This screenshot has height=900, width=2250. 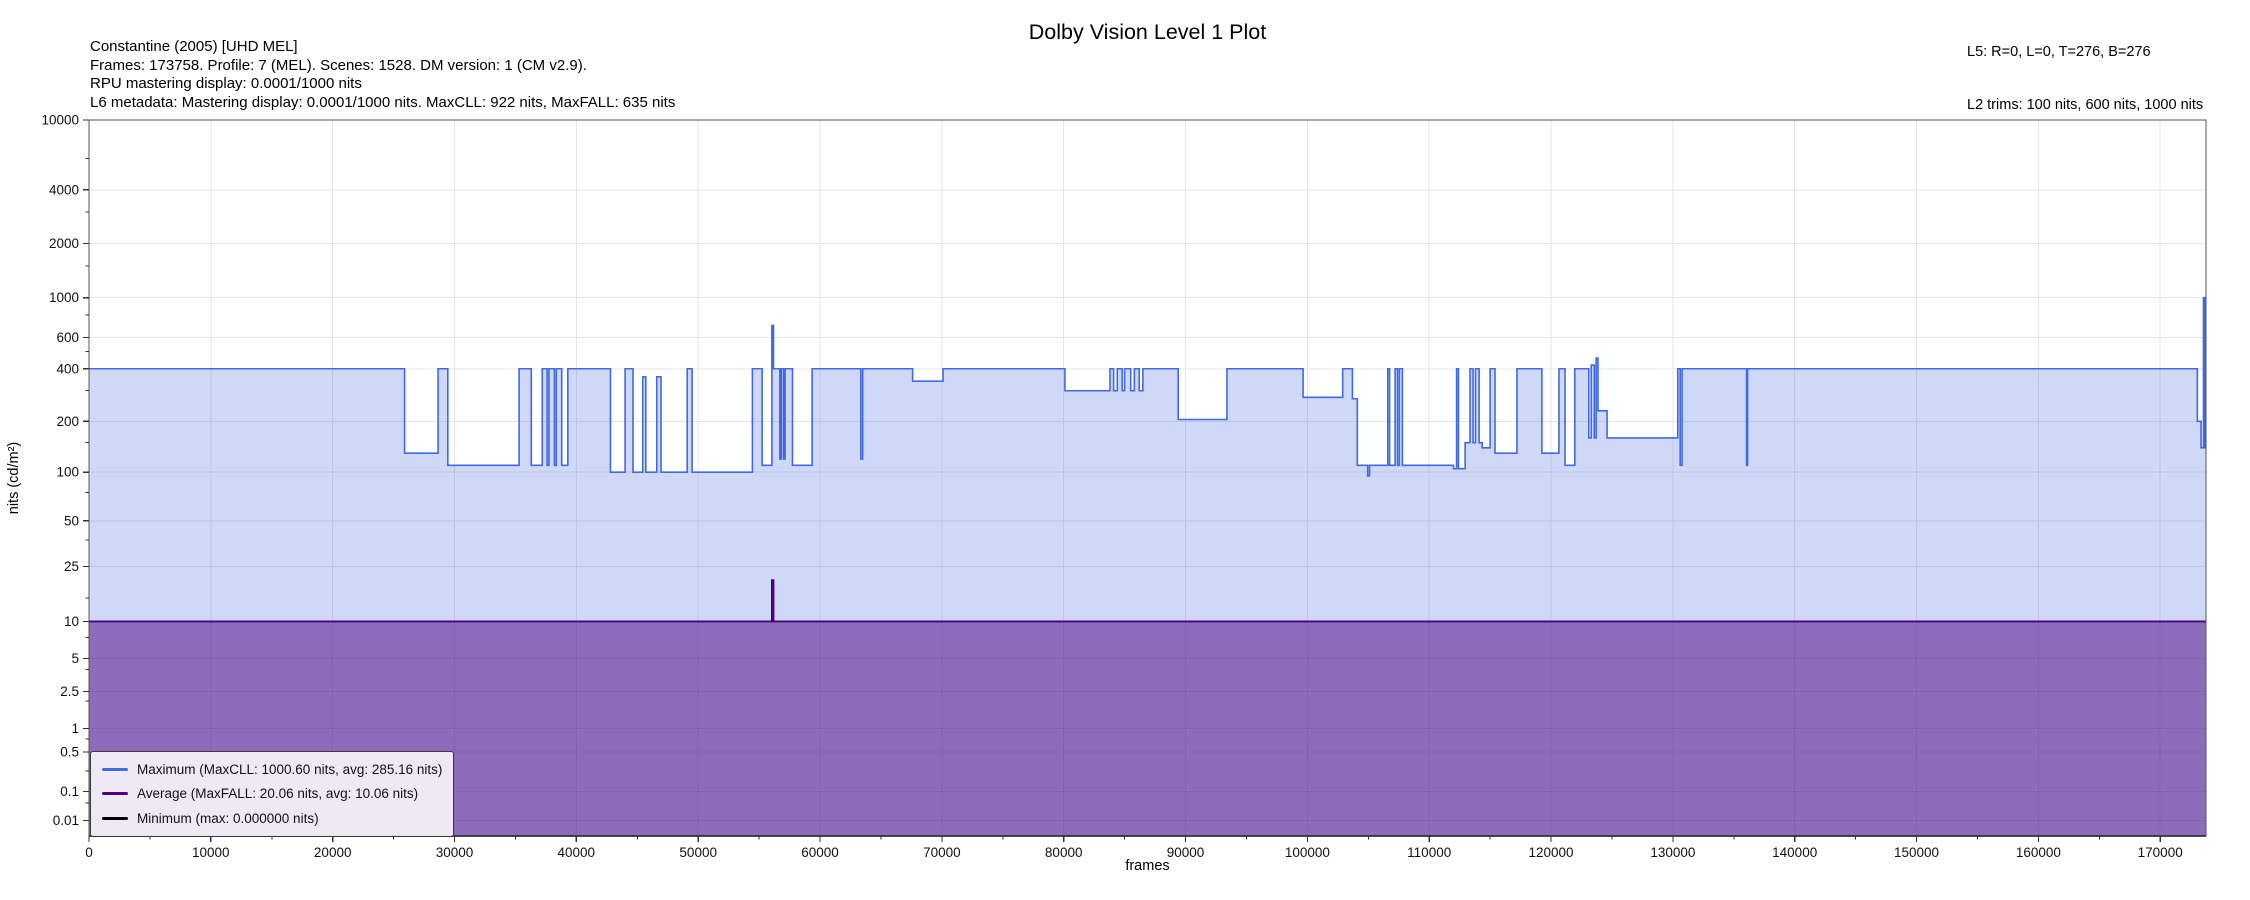 What do you see at coordinates (698, 852) in the screenshot?
I see `x-tick-label: 50000` at bounding box center [698, 852].